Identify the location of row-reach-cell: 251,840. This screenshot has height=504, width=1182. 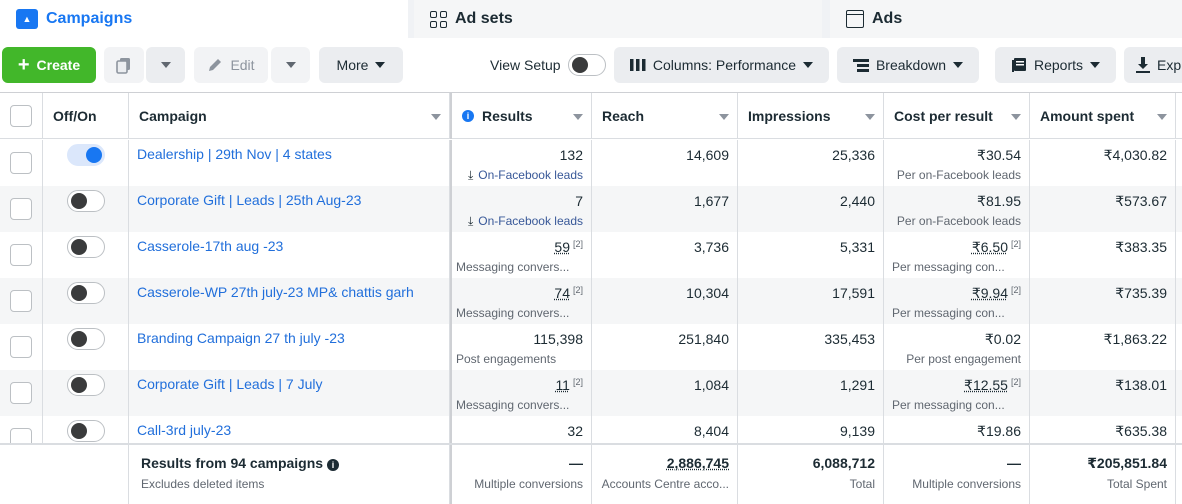
(665, 347).